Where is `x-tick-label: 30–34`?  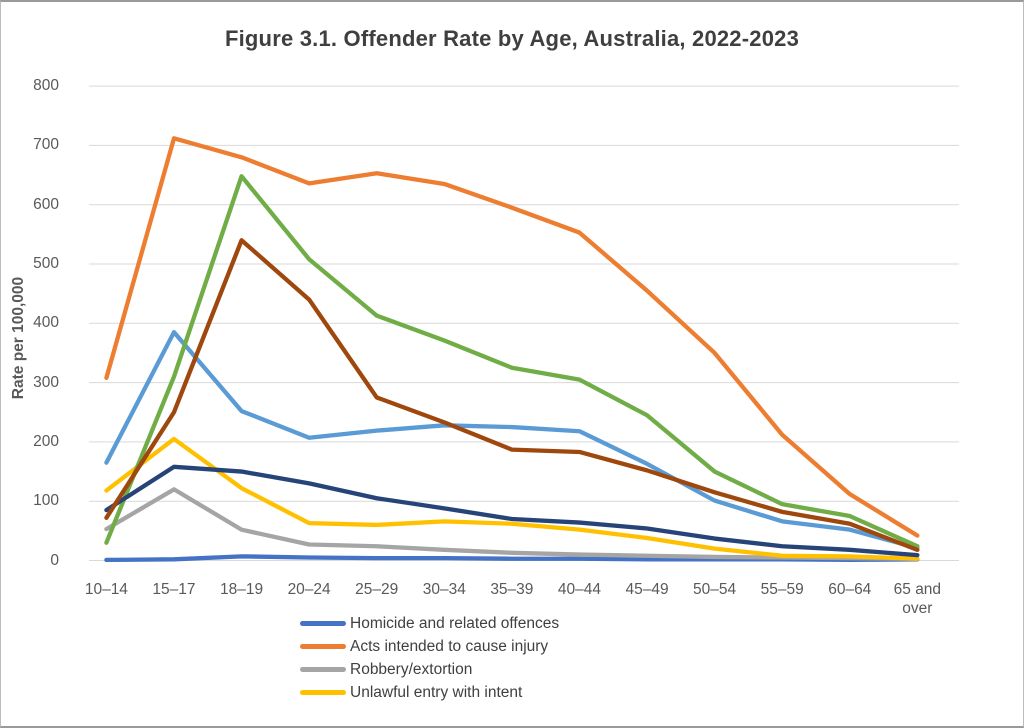 x-tick-label: 30–34 is located at coordinates (444, 589).